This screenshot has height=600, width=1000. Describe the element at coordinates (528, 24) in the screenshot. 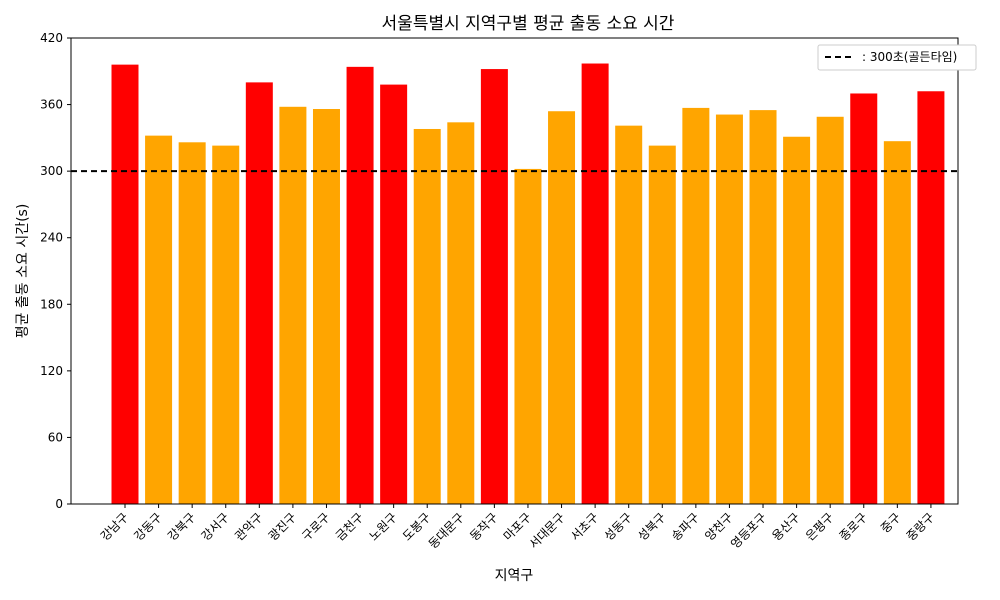

I see `chart-title: 서울특별시 지역구별 평균 출동 소요 시간` at that location.